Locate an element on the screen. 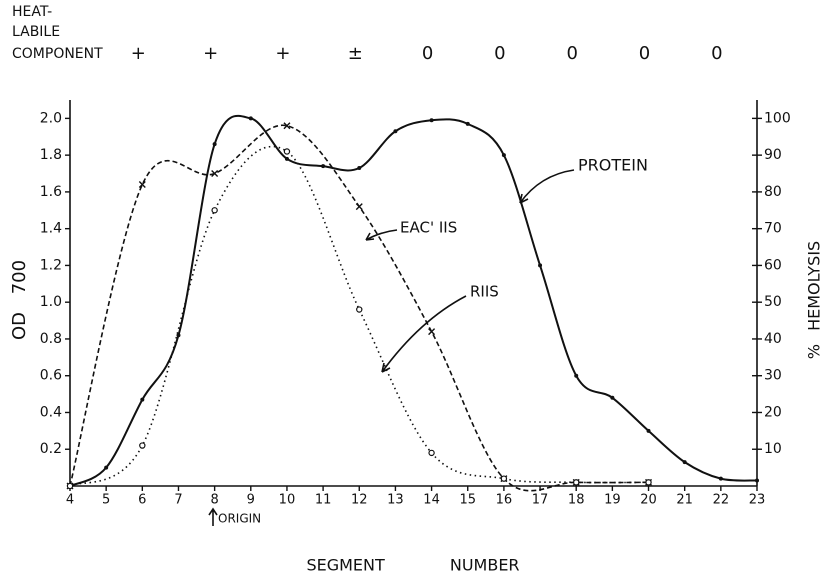 The height and width of the screenshot is (578, 828). x-tick-label: 9 is located at coordinates (251, 500).